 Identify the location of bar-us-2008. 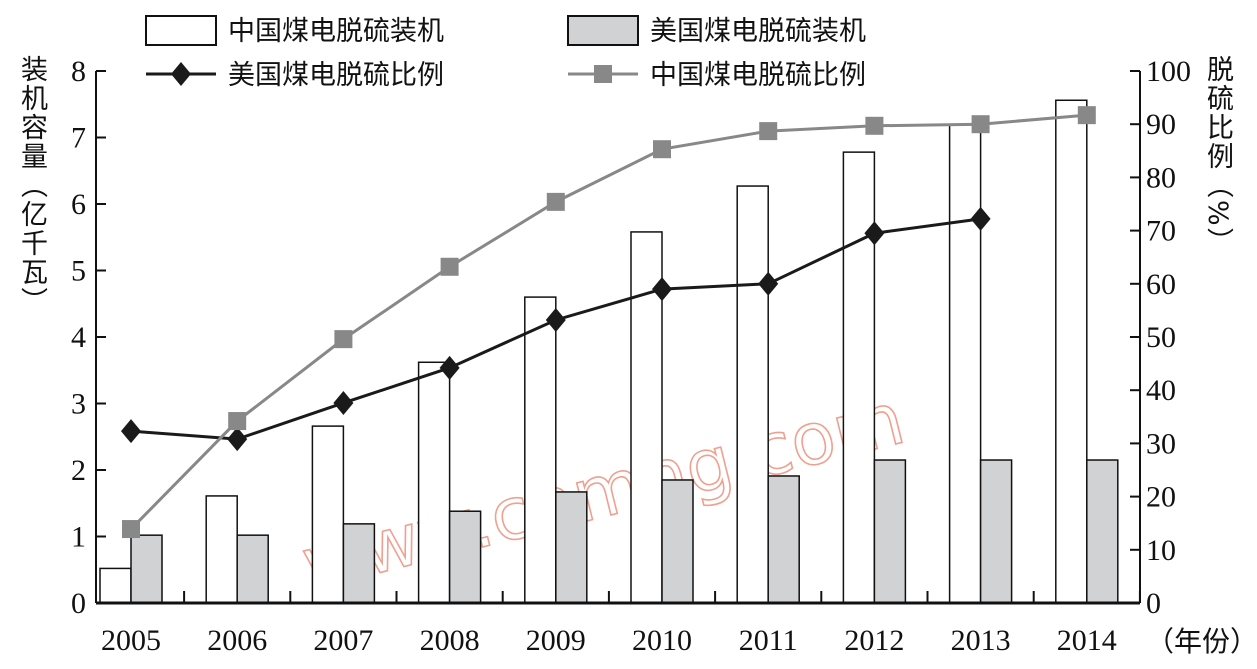
(465, 557).